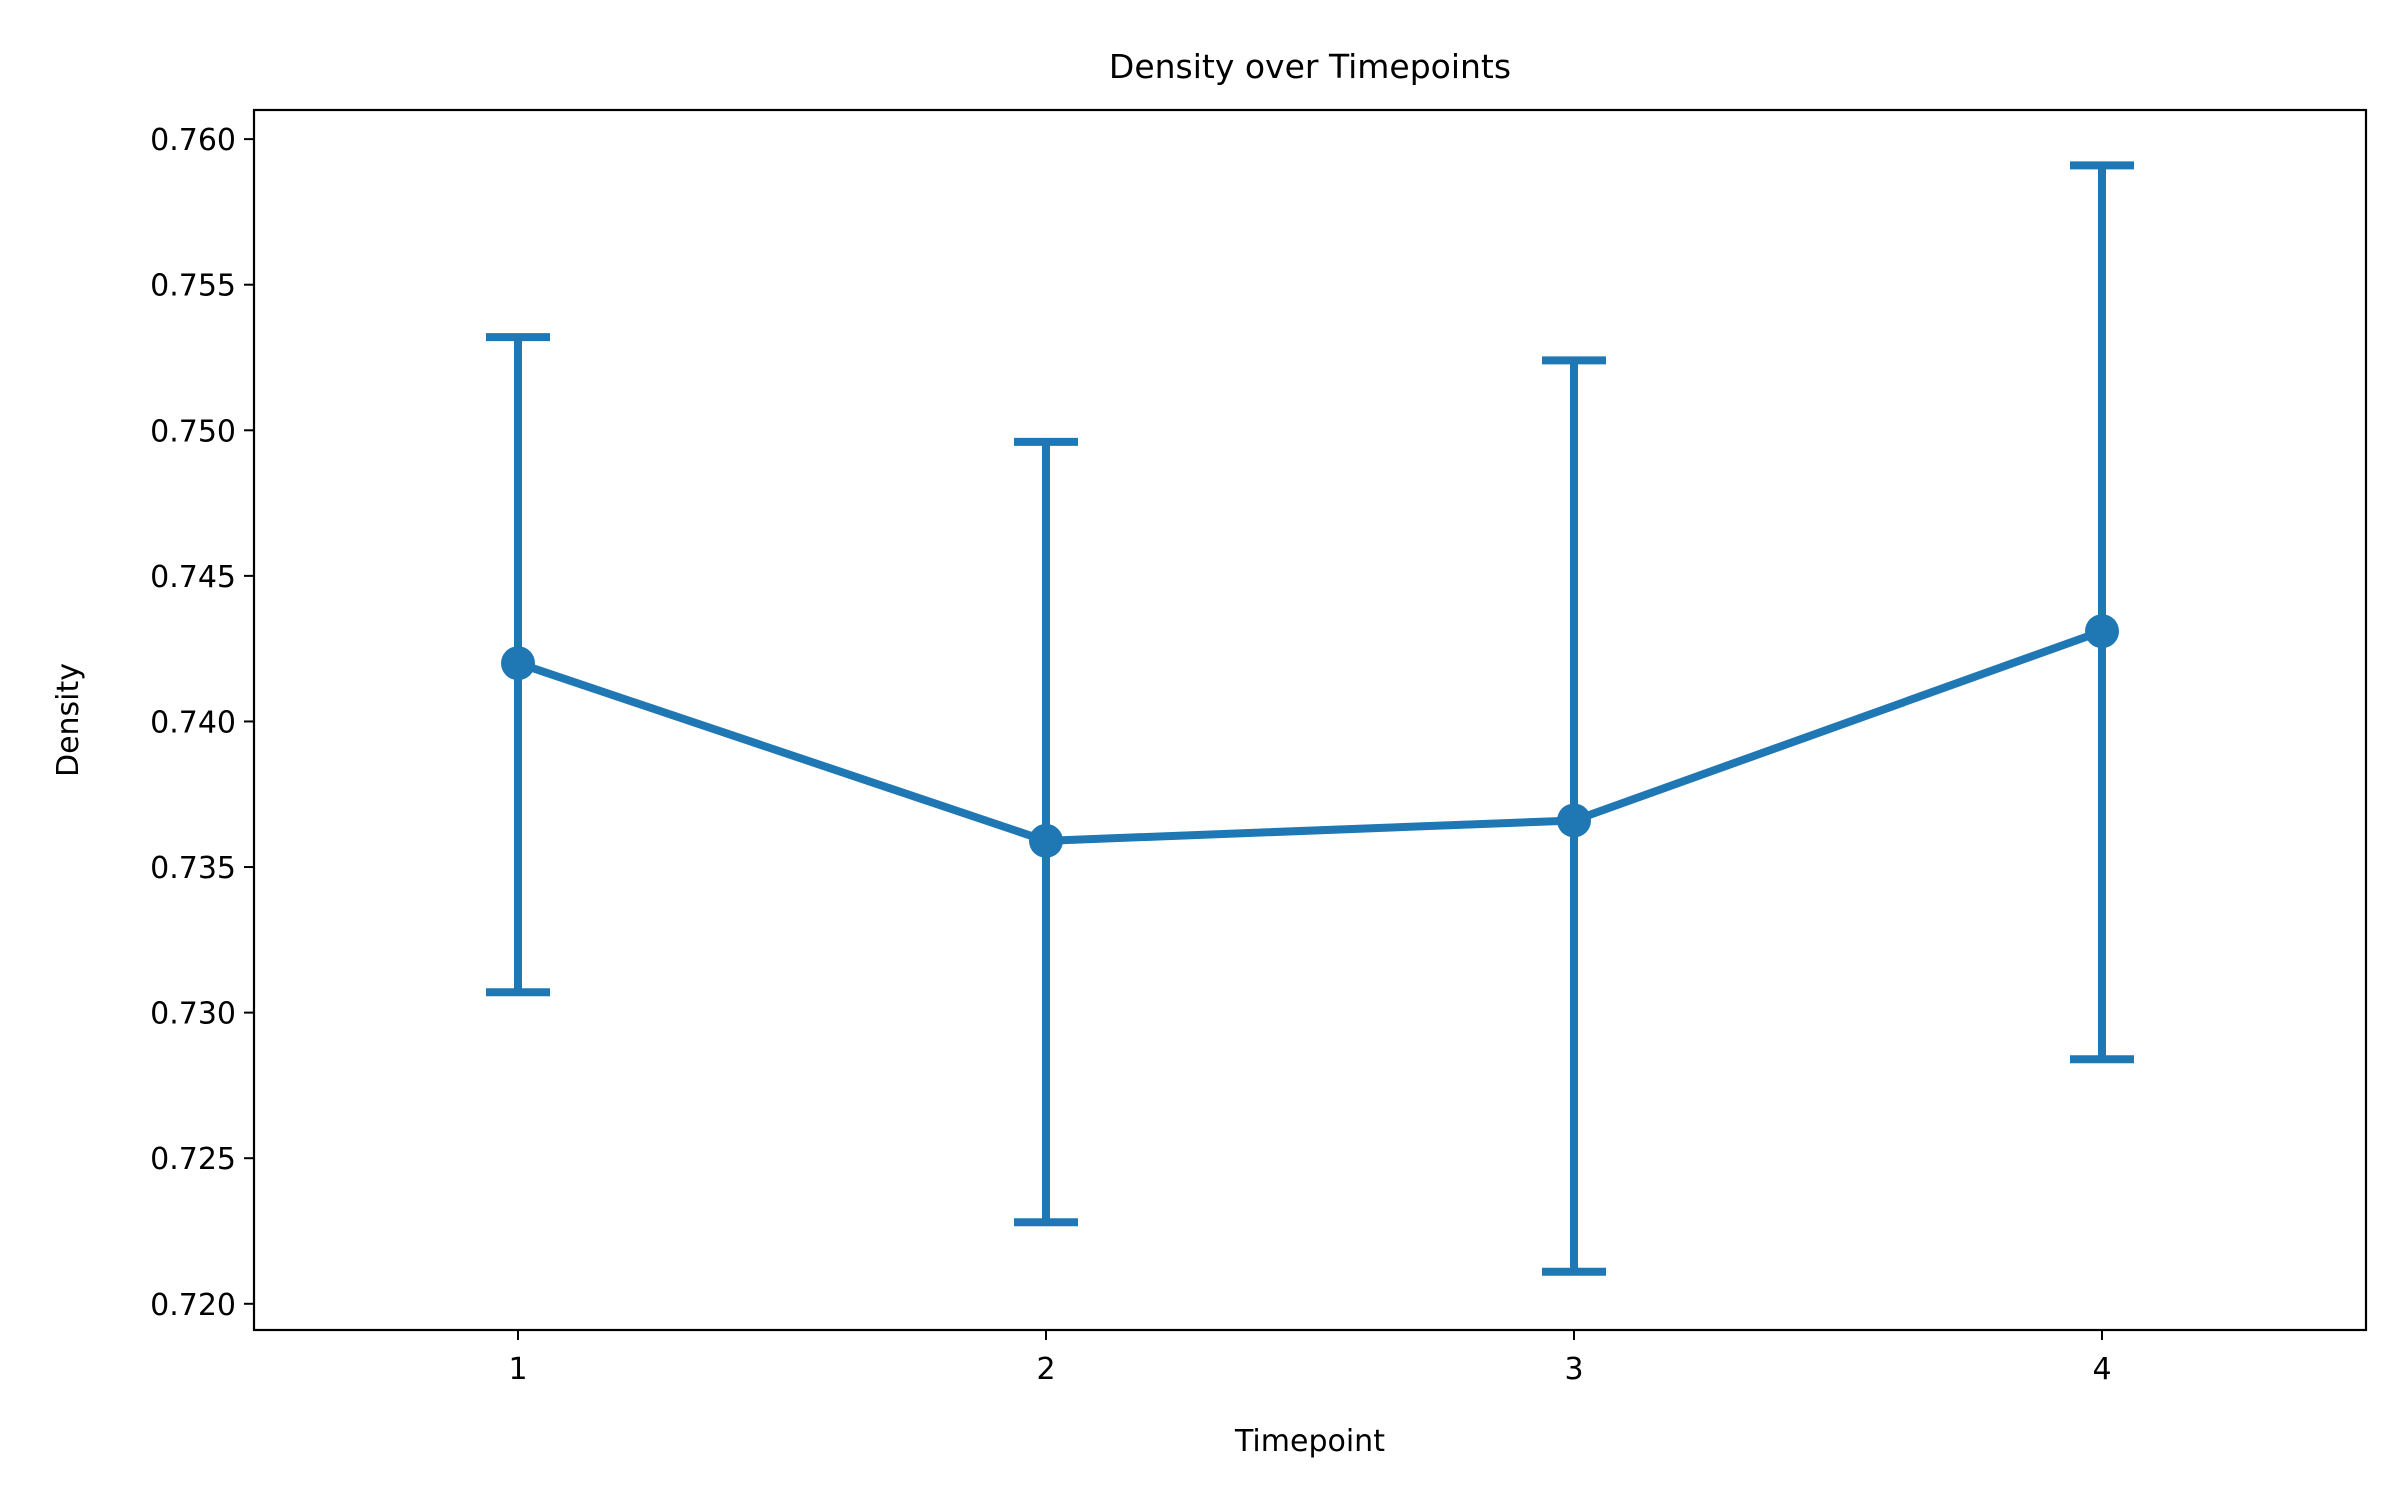 The image size is (2400, 1500). I want to click on y-tick-label: 0.740, so click(193, 722).